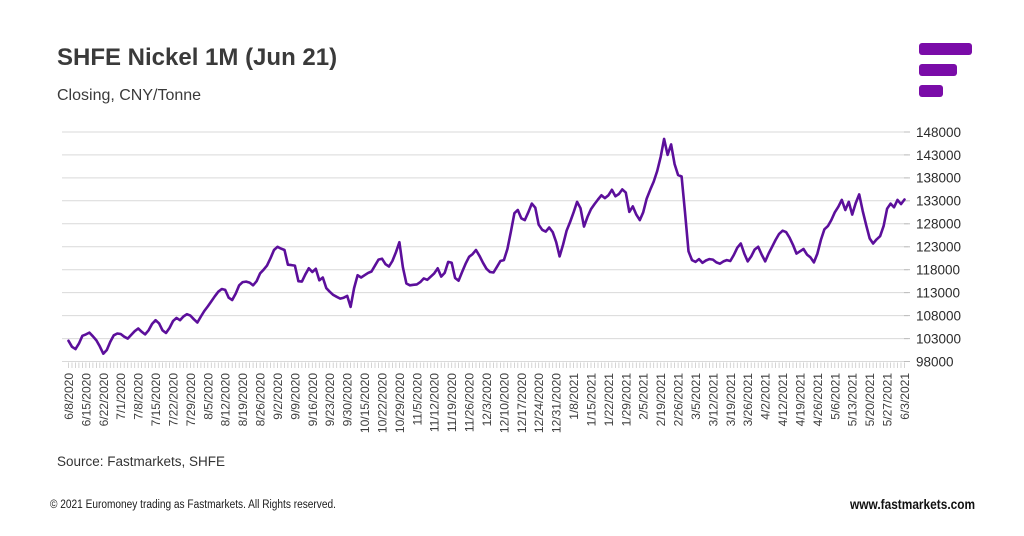 The image size is (1024, 536). I want to click on x-axis-label: 11/19/2020, so click(452, 402).